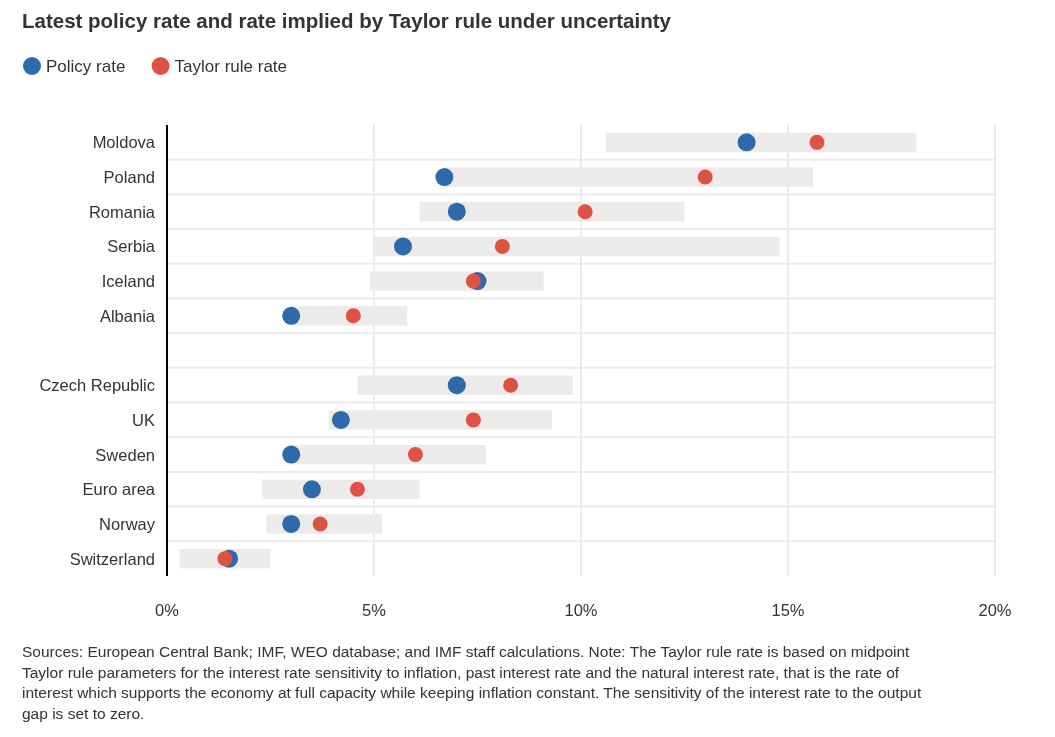 The image size is (1055, 737). Describe the element at coordinates (127, 523) in the screenshot. I see `y-tick-label: Norway` at that location.